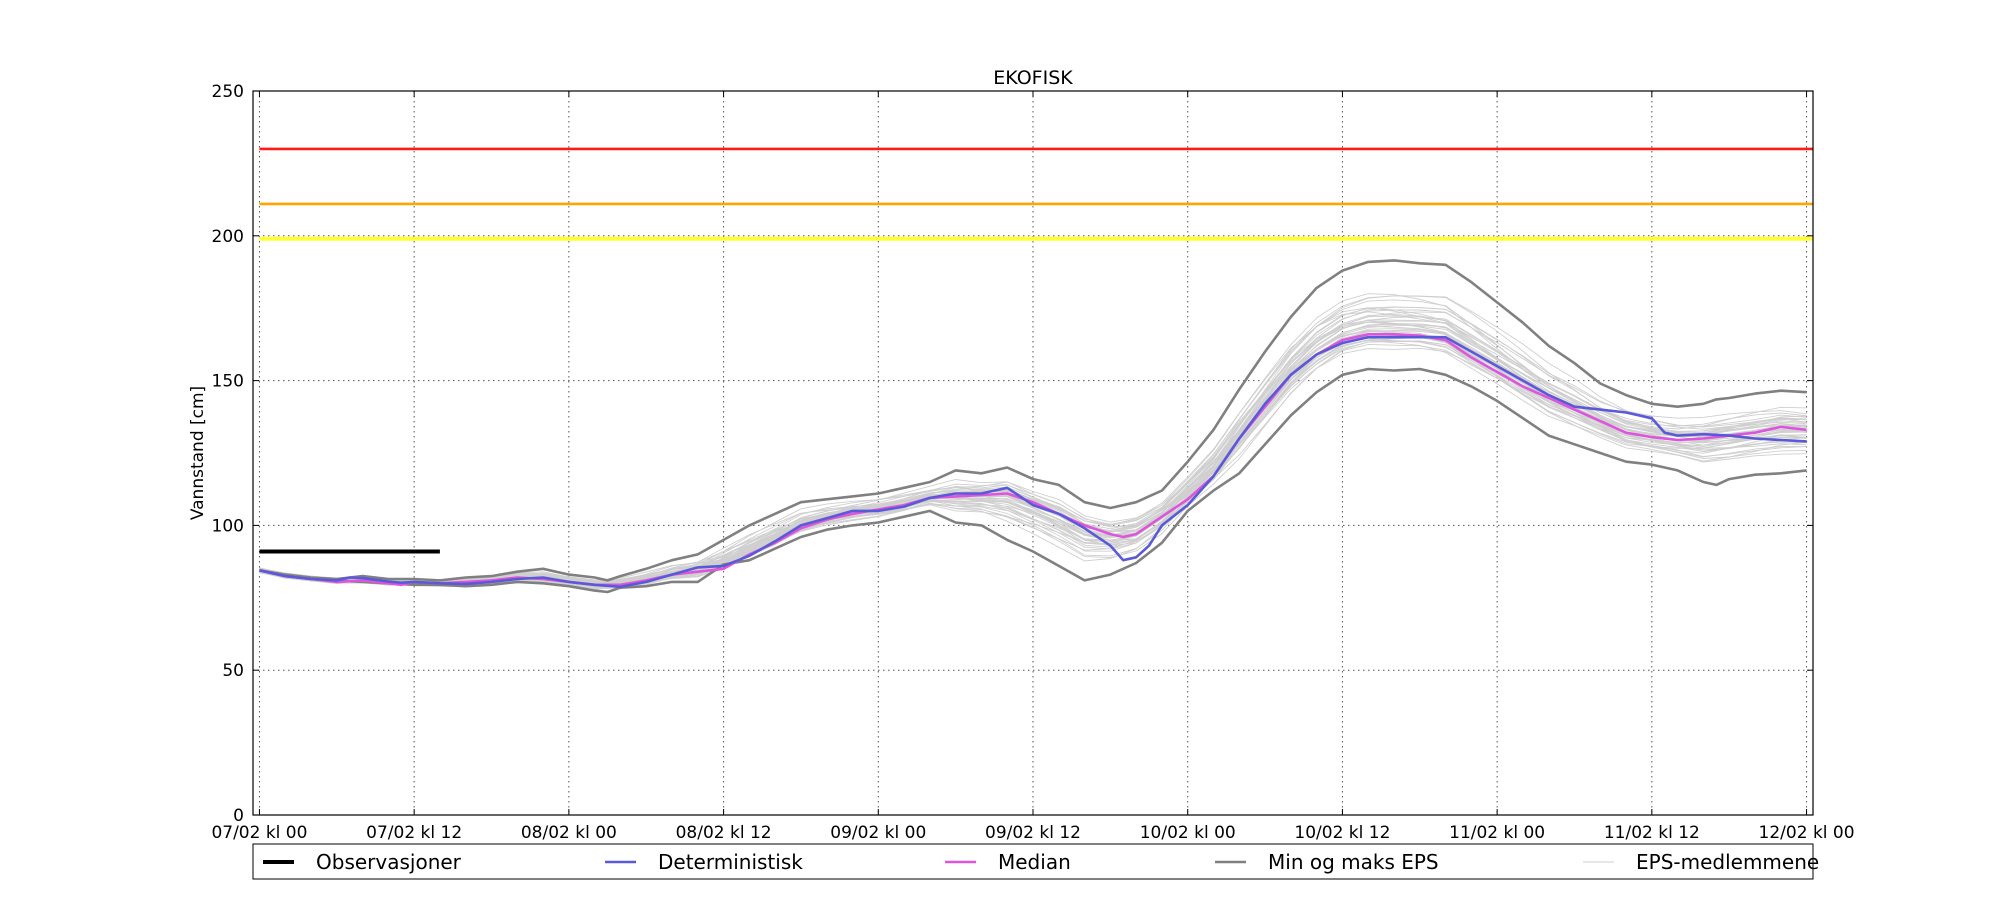 This screenshot has width=2000, height=900. I want to click on x-tick-label: 09/02 kl 12, so click(1033, 833).